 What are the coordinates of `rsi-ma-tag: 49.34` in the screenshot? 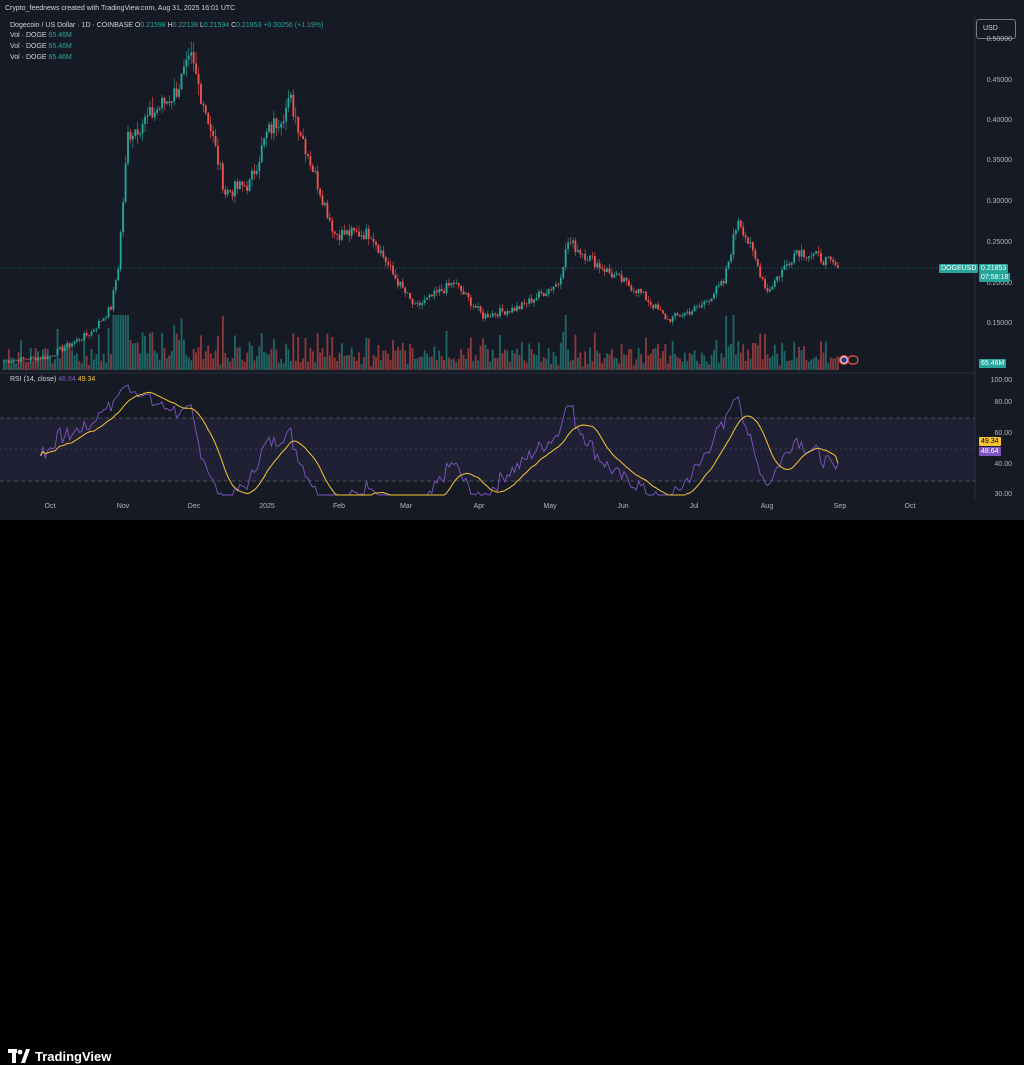 It's located at (990, 441).